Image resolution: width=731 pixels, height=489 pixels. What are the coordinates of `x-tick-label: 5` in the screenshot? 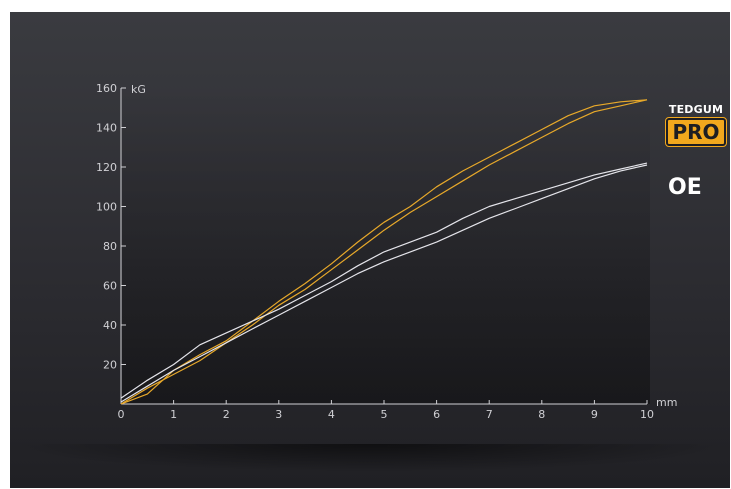 It's located at (384, 414).